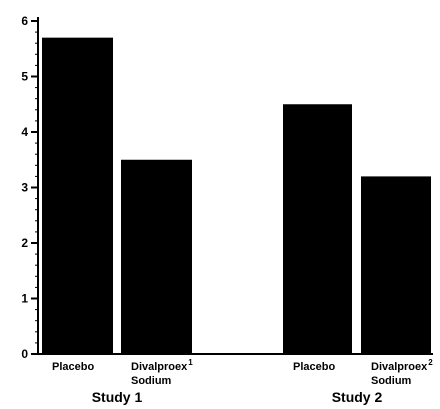 The height and width of the screenshot is (409, 440). I want to click on group-label: Study 2, so click(357, 397).